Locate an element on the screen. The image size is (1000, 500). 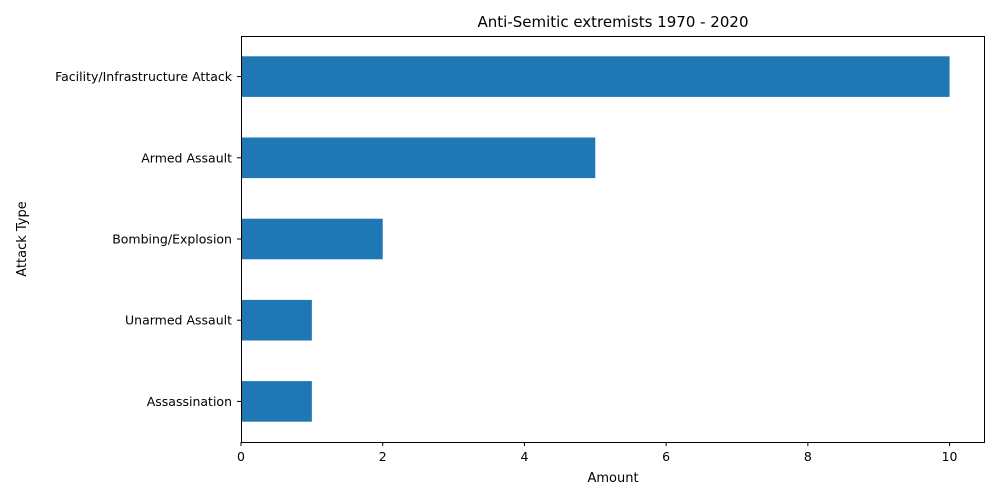
x-tick-label: 0 is located at coordinates (241, 456).